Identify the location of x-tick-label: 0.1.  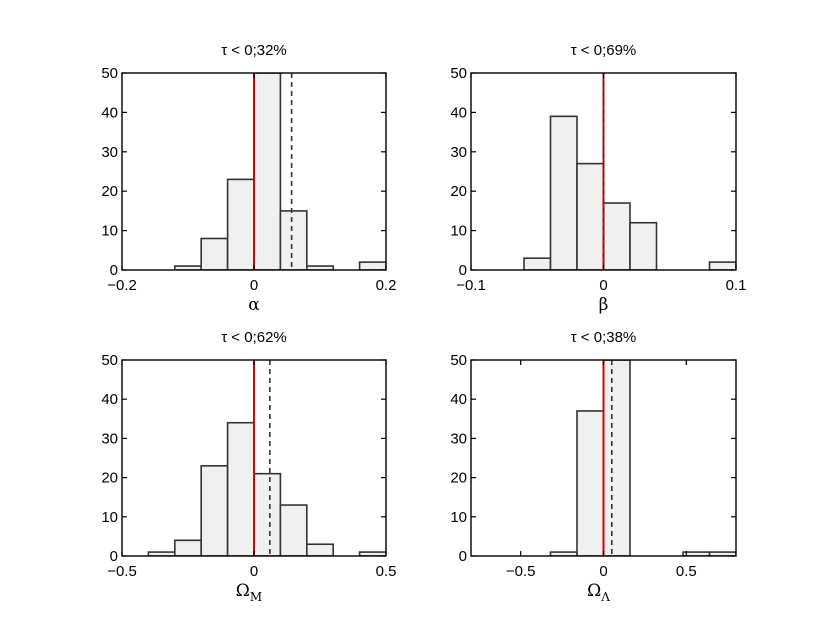
(736, 285).